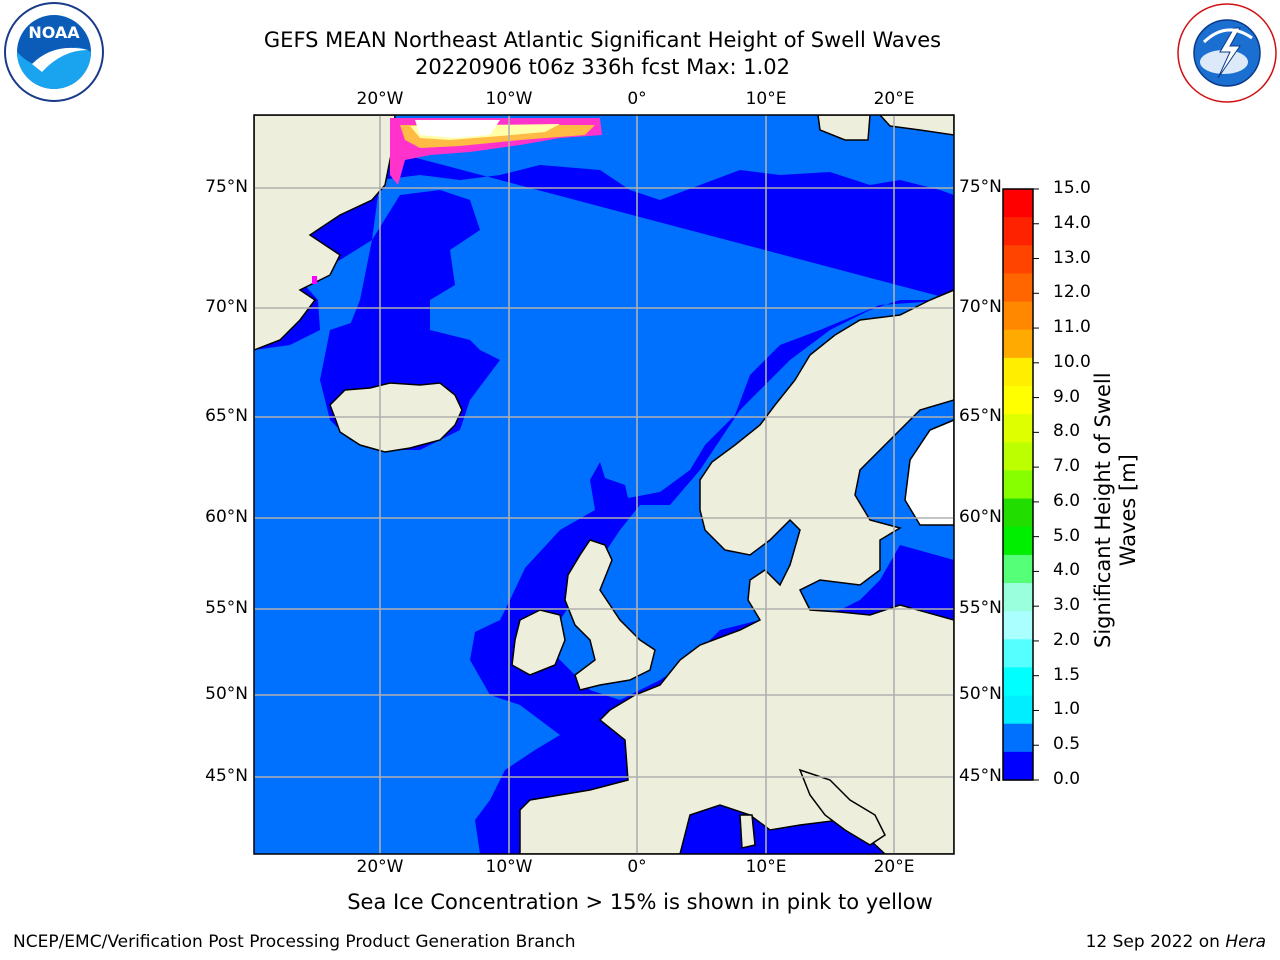  Describe the element at coordinates (980, 416) in the screenshot. I see `lat-label-right-65n: 65°N` at that location.